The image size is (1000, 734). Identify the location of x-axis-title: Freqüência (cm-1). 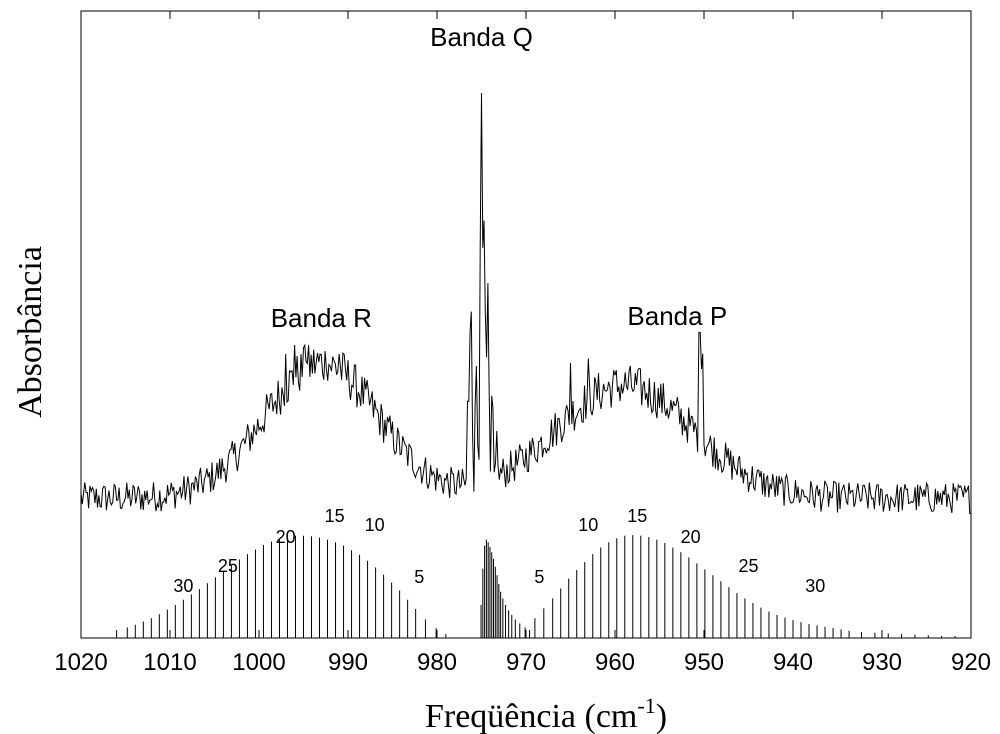
(546, 713).